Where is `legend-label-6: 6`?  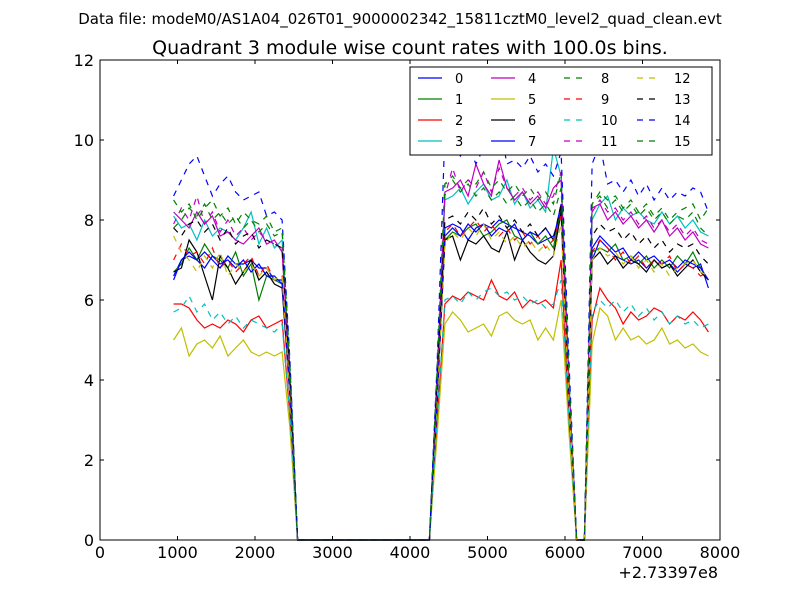 legend-label-6: 6 is located at coordinates (532, 121).